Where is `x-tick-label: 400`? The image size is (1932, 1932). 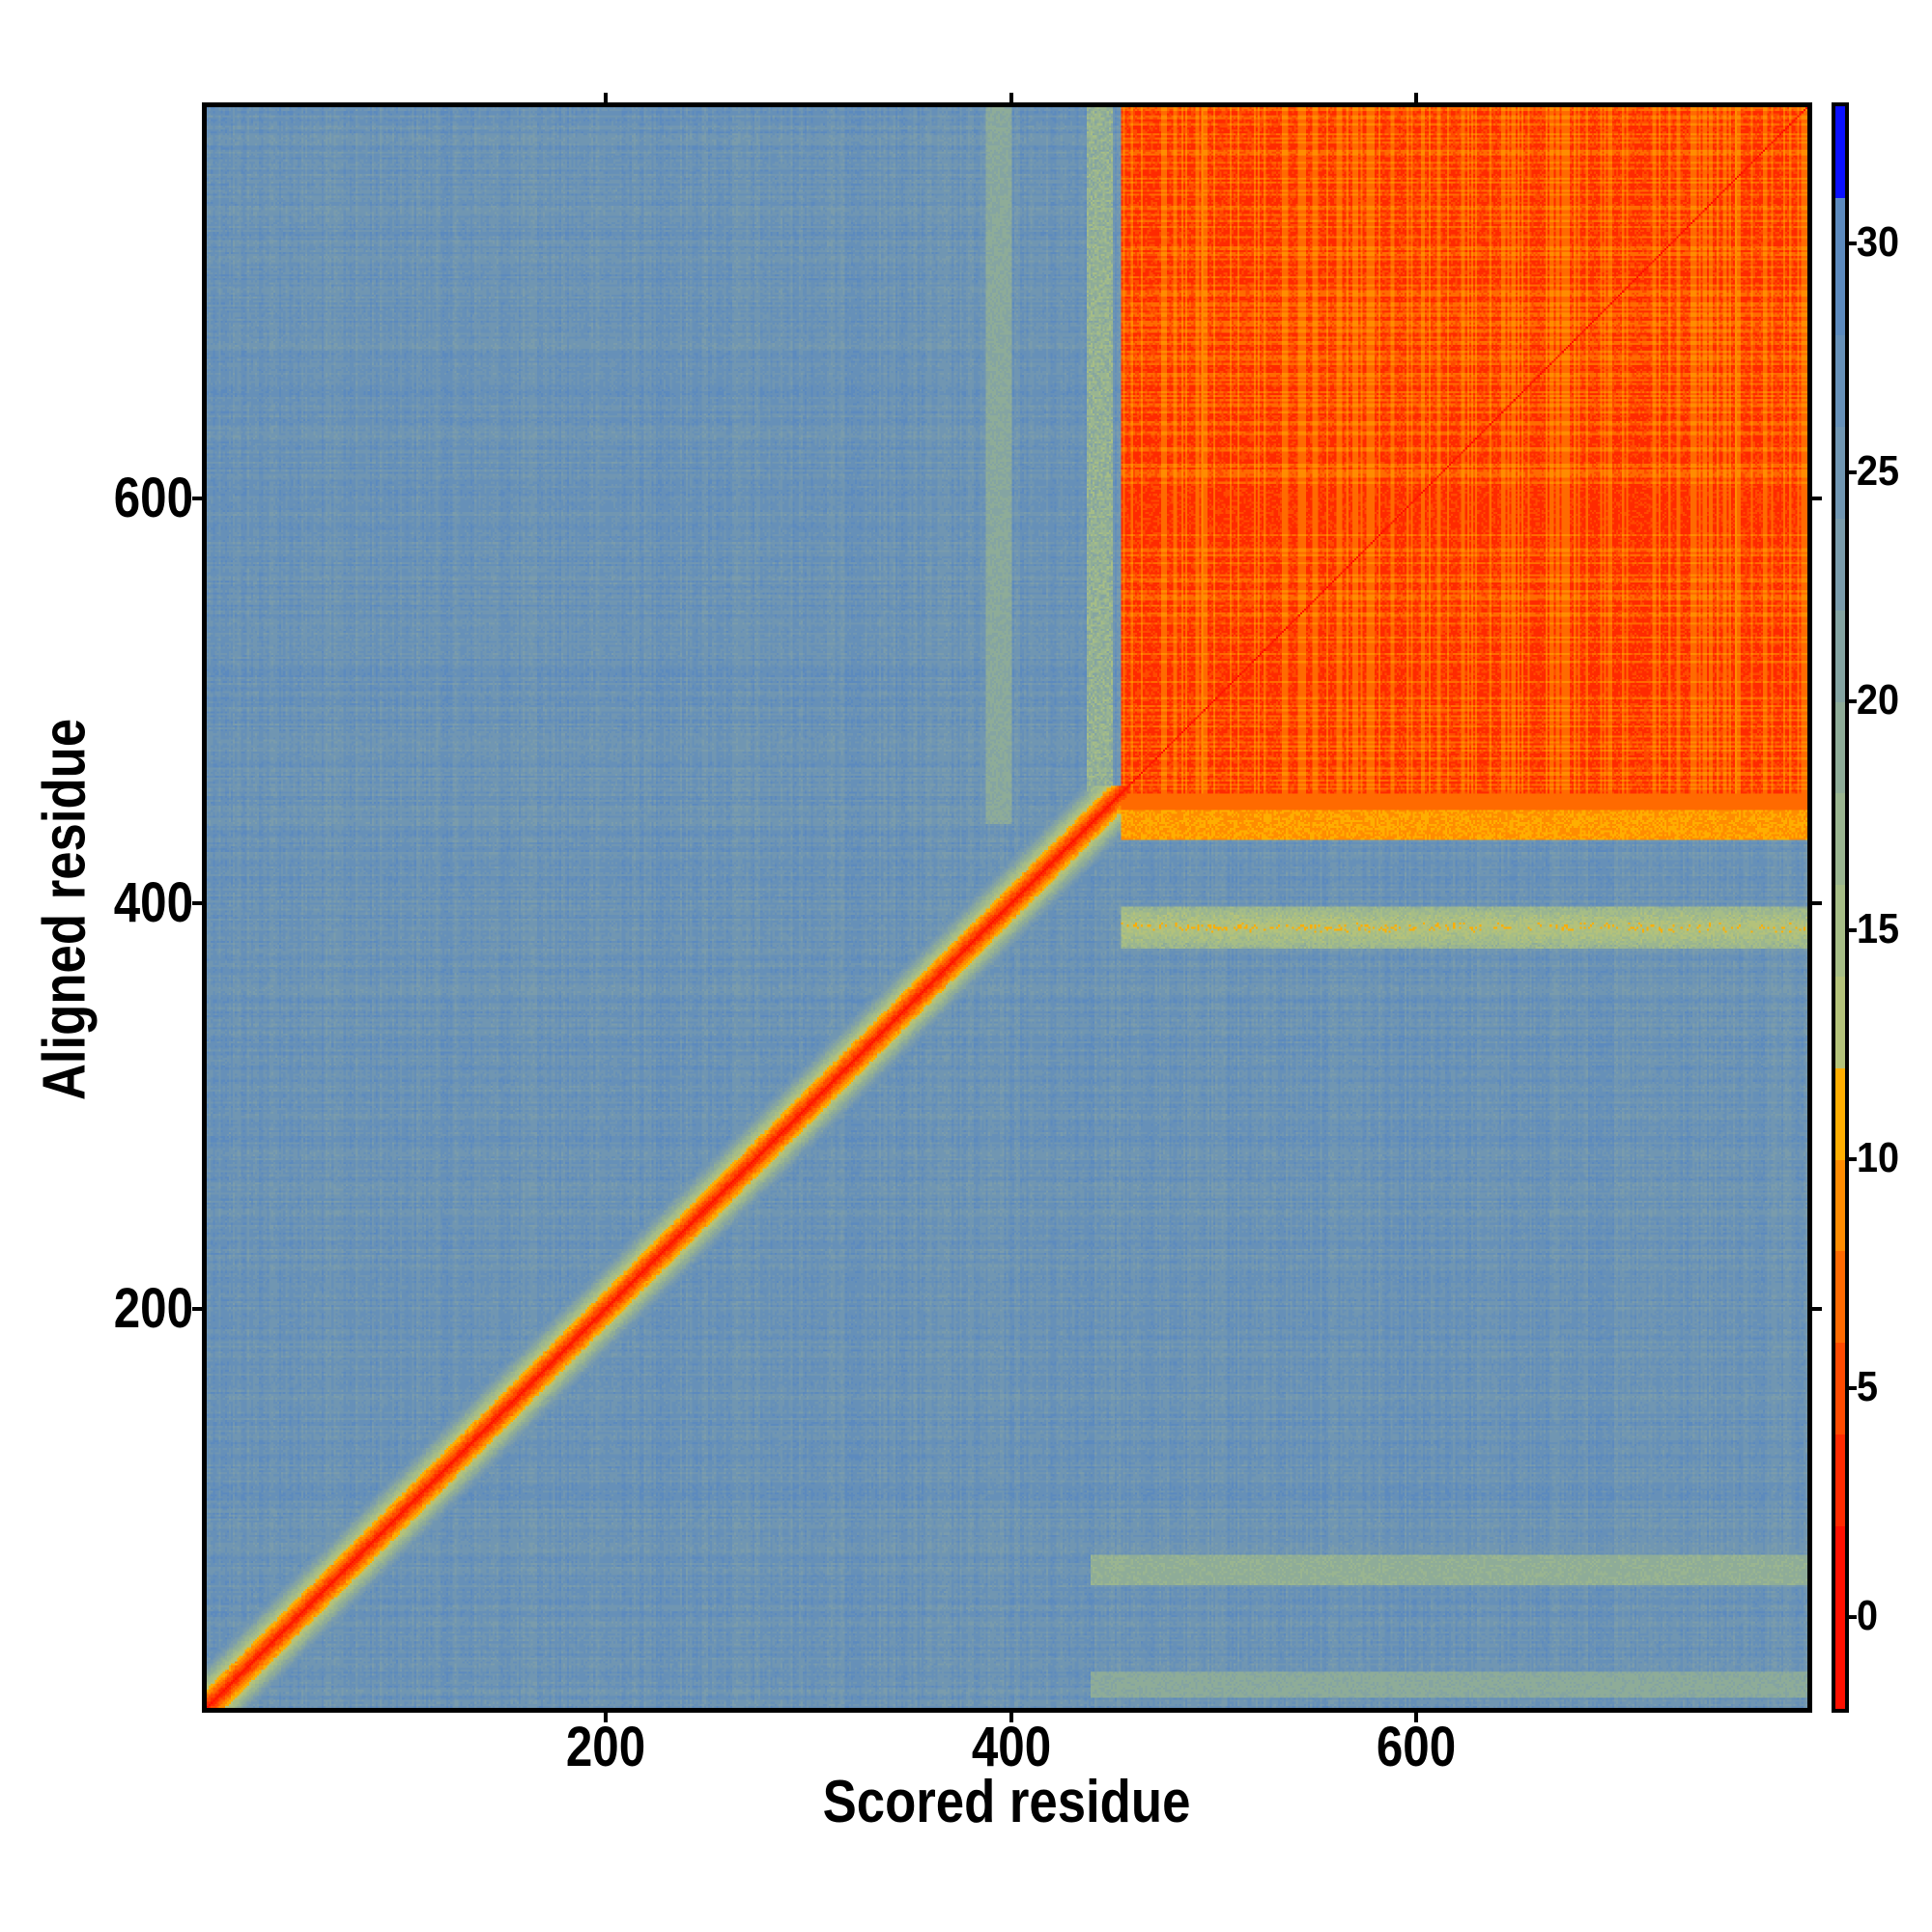 x-tick-label: 400 is located at coordinates (1011, 1747).